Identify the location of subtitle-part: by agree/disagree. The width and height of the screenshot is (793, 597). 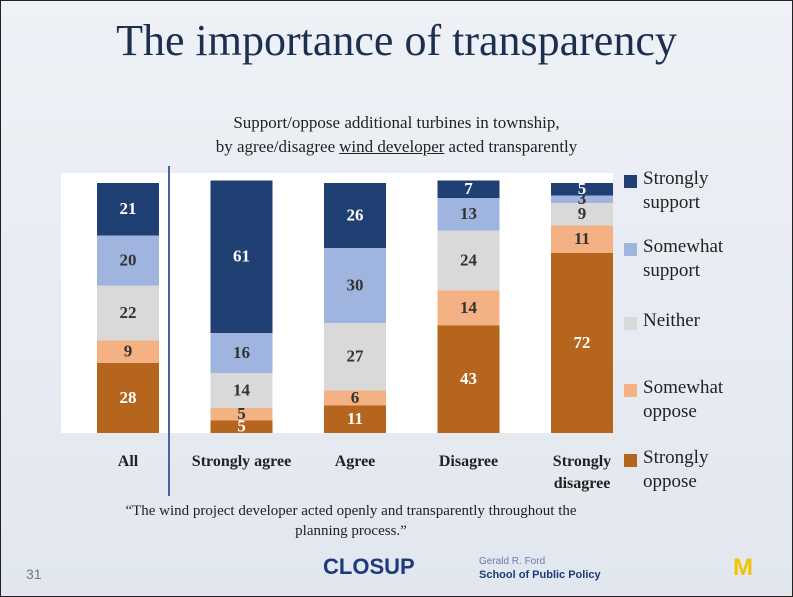
(275, 146).